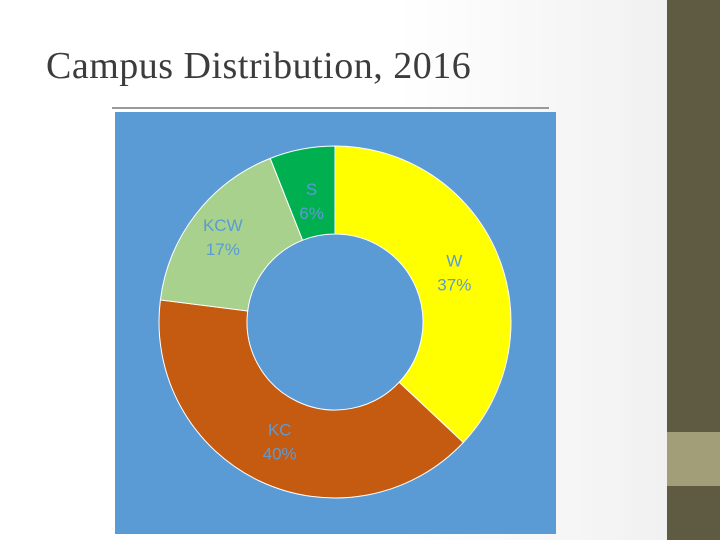 The image size is (720, 540). What do you see at coordinates (280, 454) in the screenshot?
I see `slice-value-kc: 40%` at bounding box center [280, 454].